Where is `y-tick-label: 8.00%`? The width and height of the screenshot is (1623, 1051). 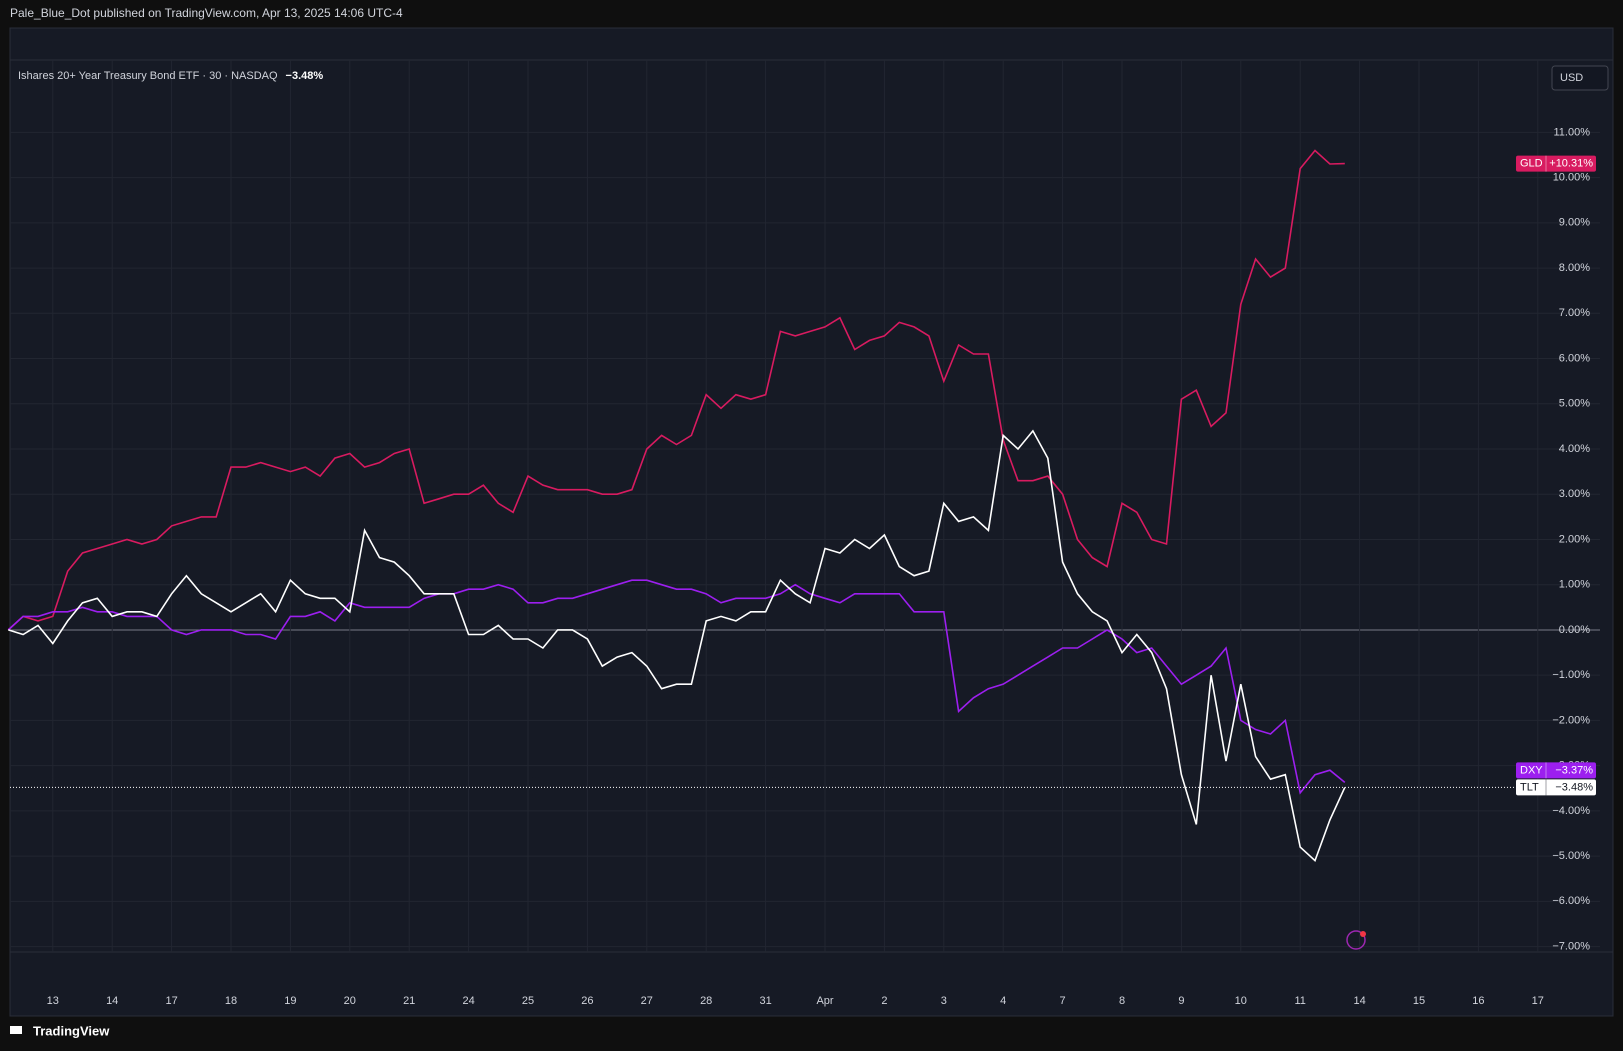 y-tick-label: 8.00% is located at coordinates (1574, 268).